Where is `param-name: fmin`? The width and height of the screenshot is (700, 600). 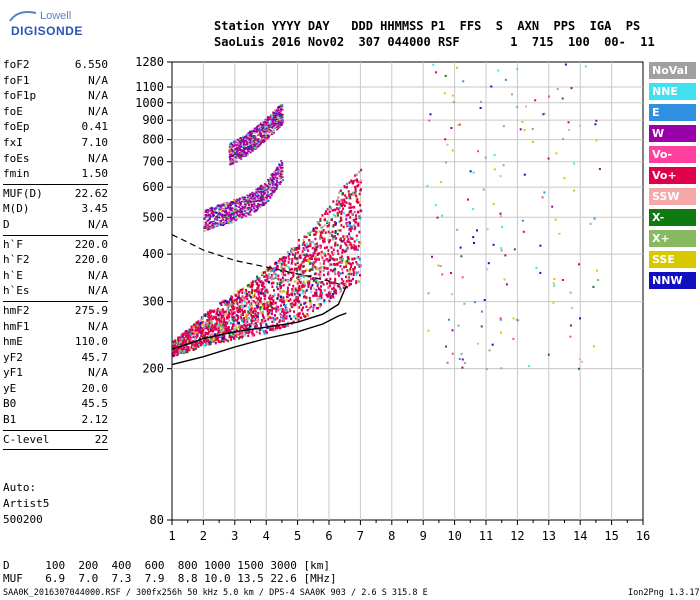
param-name: fmin is located at coordinates (16, 174).